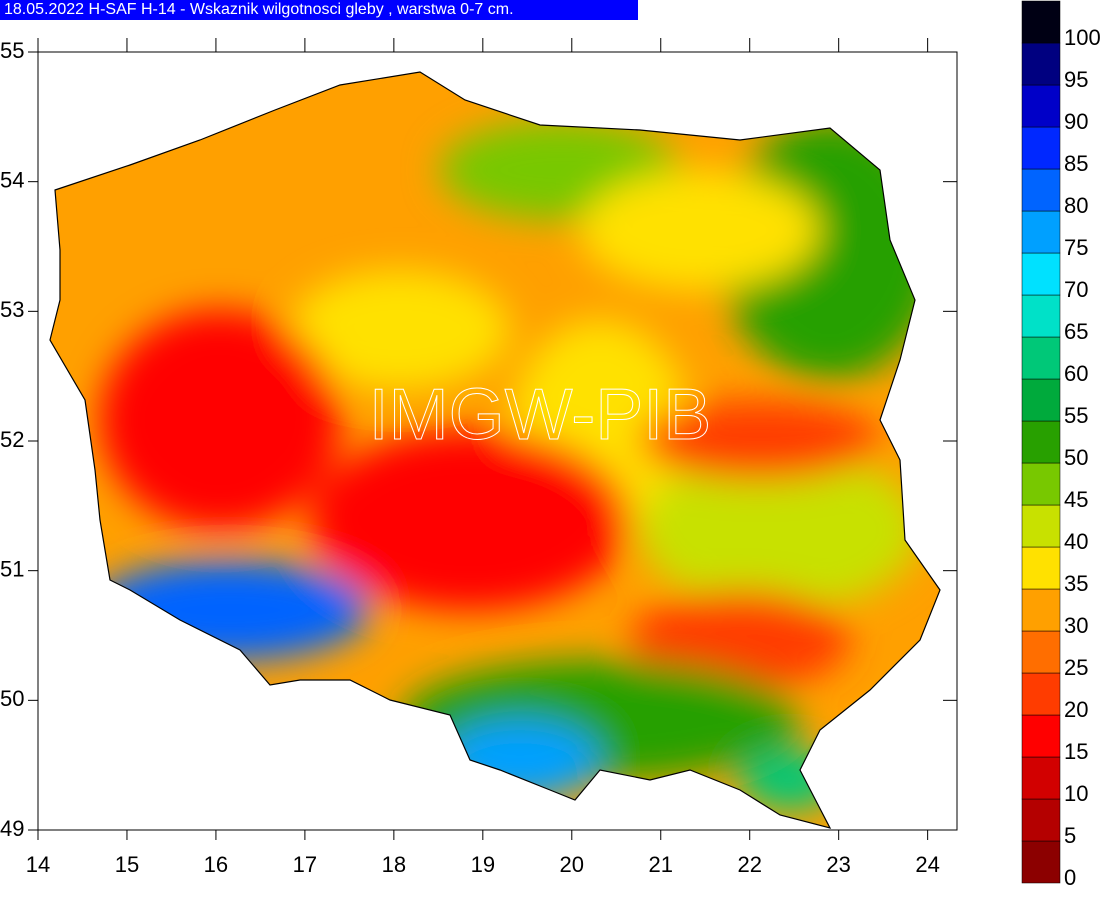 This screenshot has width=1100, height=900. I want to click on colorbar-label: 95, so click(1076, 79).